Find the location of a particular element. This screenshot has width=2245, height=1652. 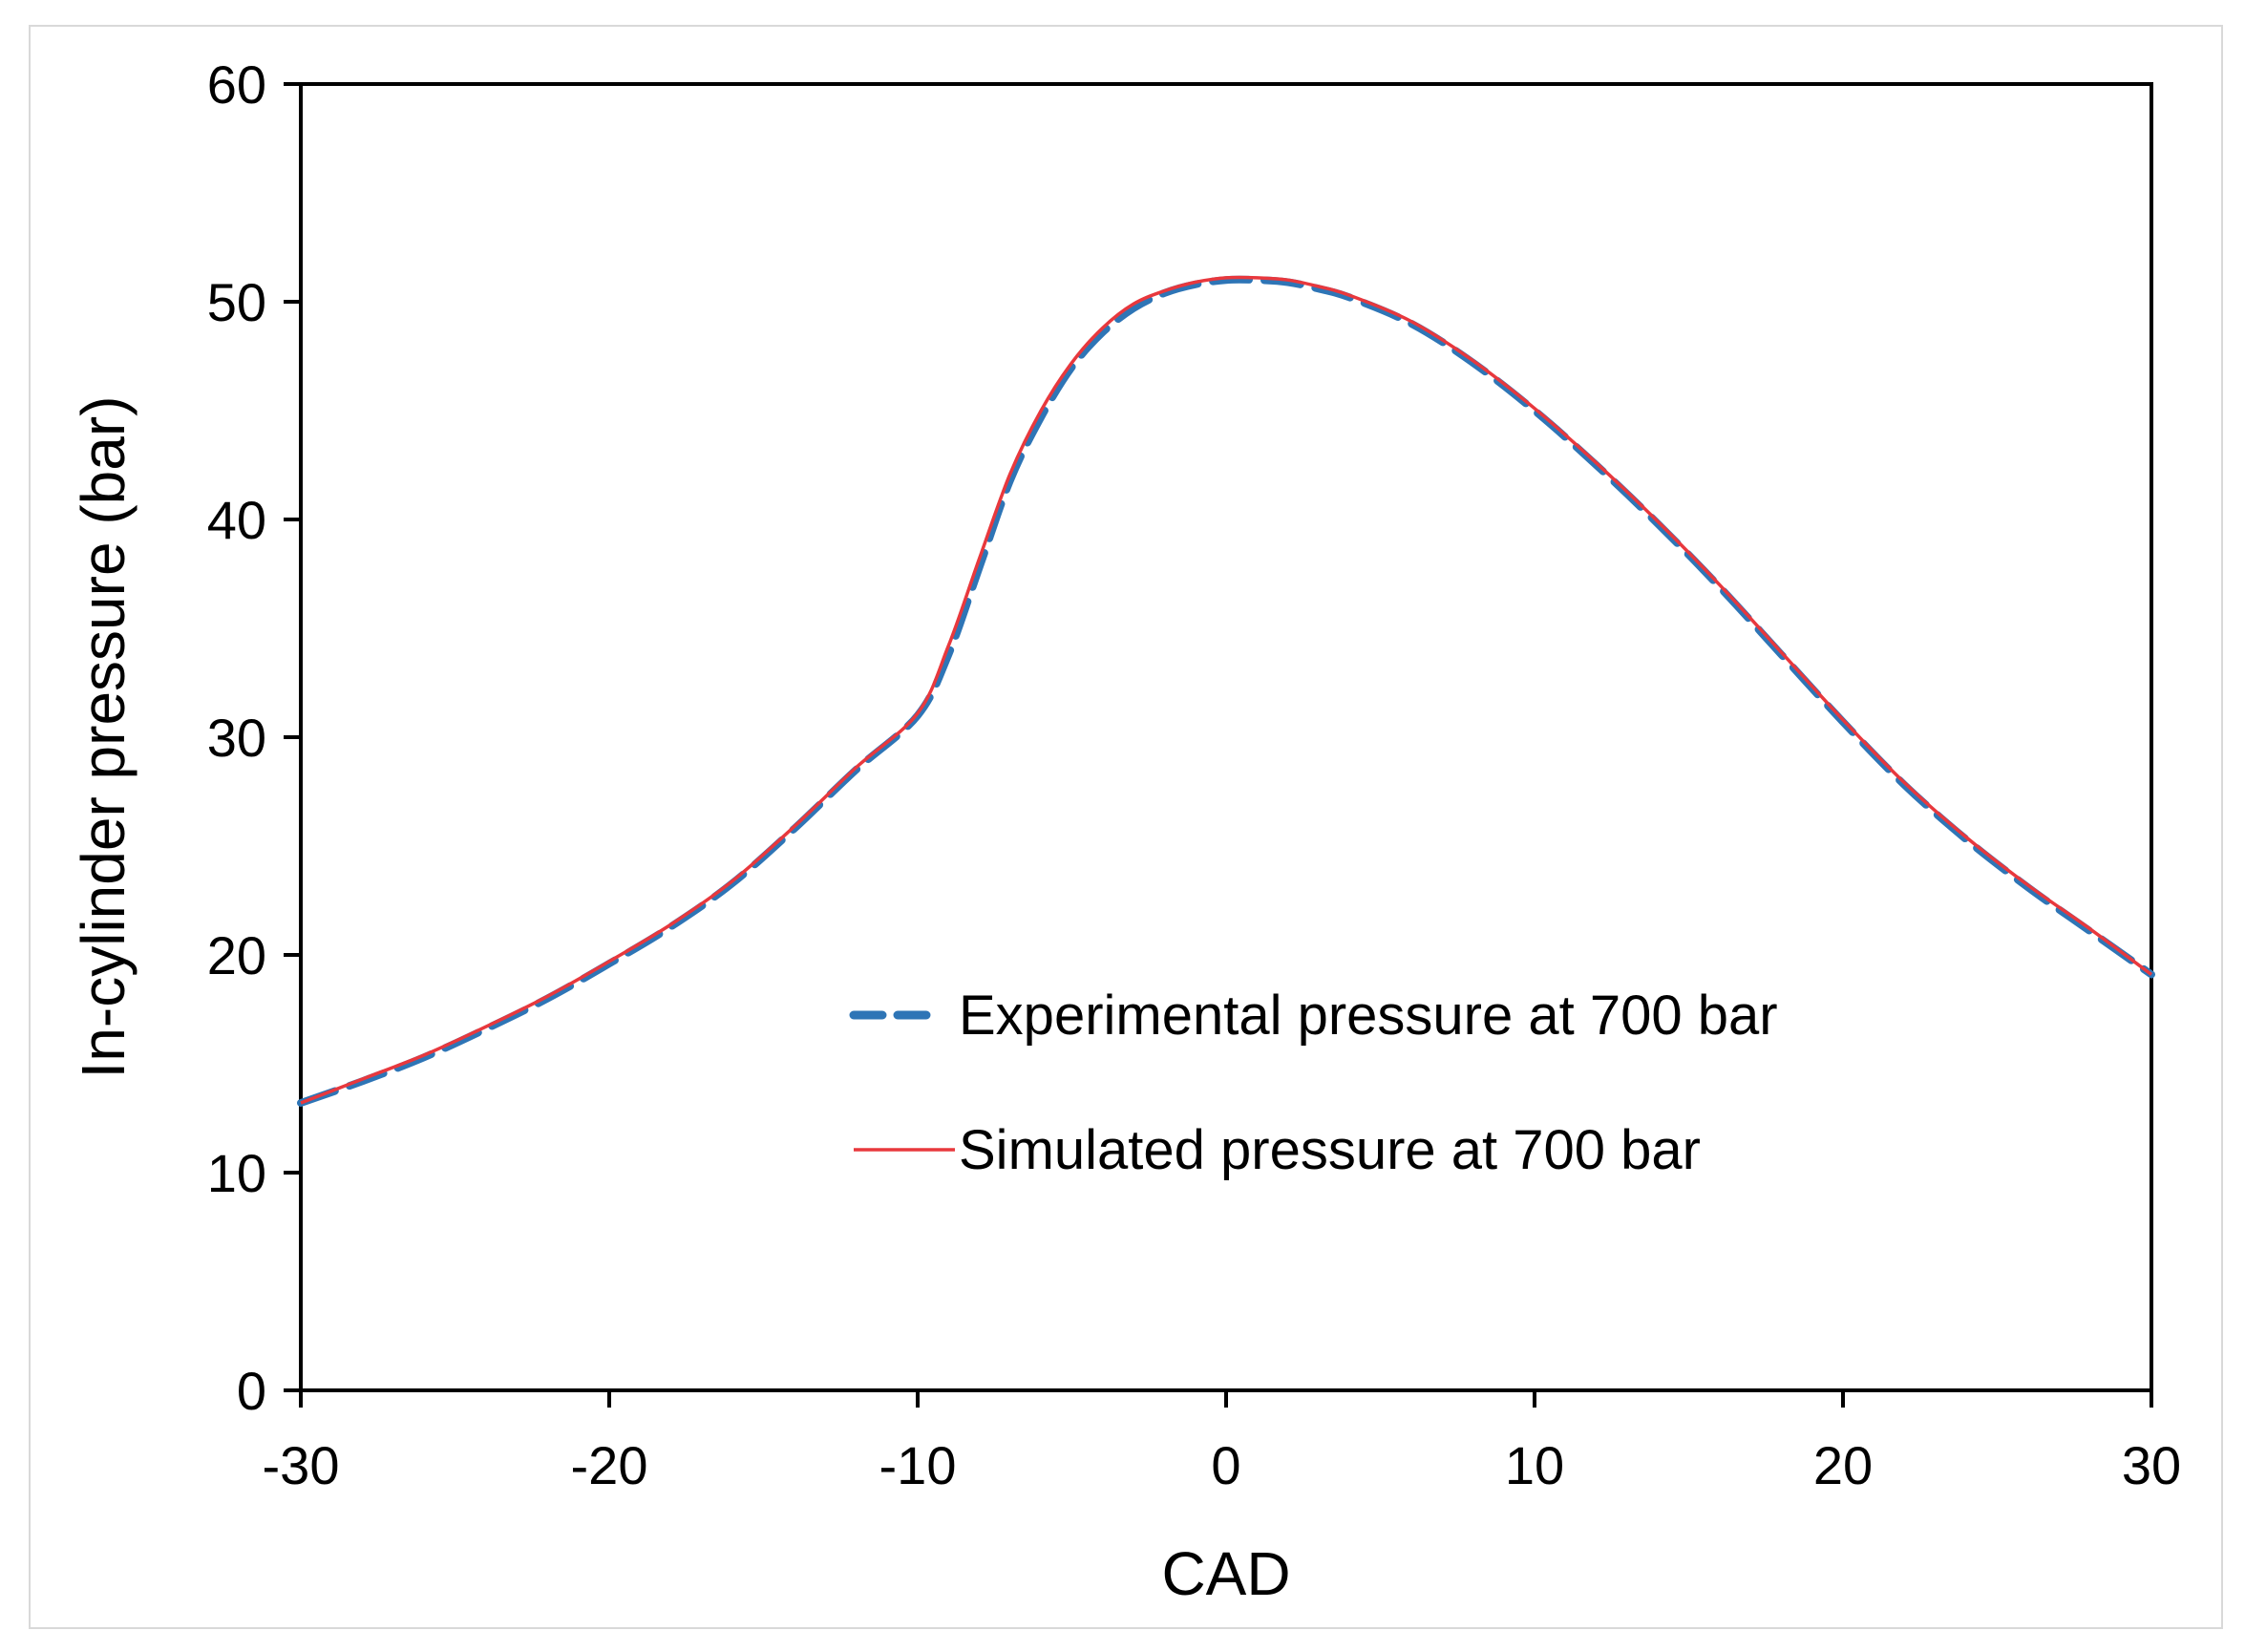

y-tick-label: 50 is located at coordinates (237, 302).